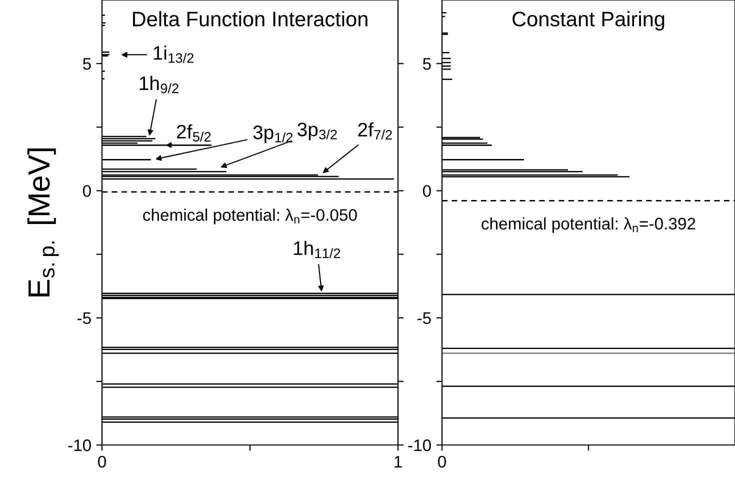 The height and width of the screenshot is (483, 735). I want to click on annotation: 2f$_{7/2}$, so click(375, 131).